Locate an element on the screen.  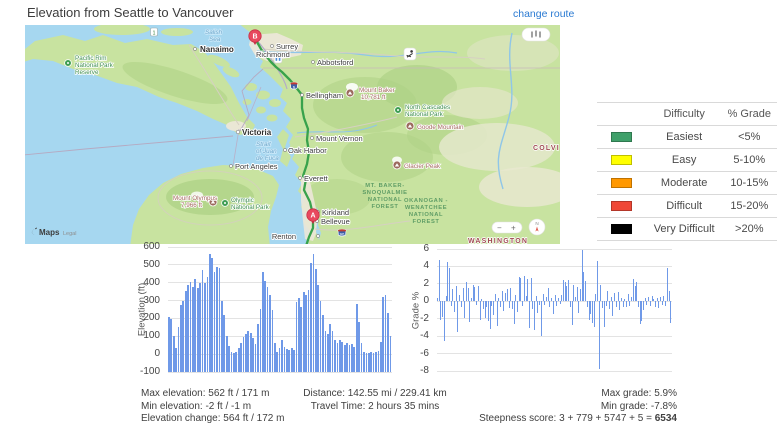
mount-olympus-label: Mount Olympus is located at coordinates (195, 198).